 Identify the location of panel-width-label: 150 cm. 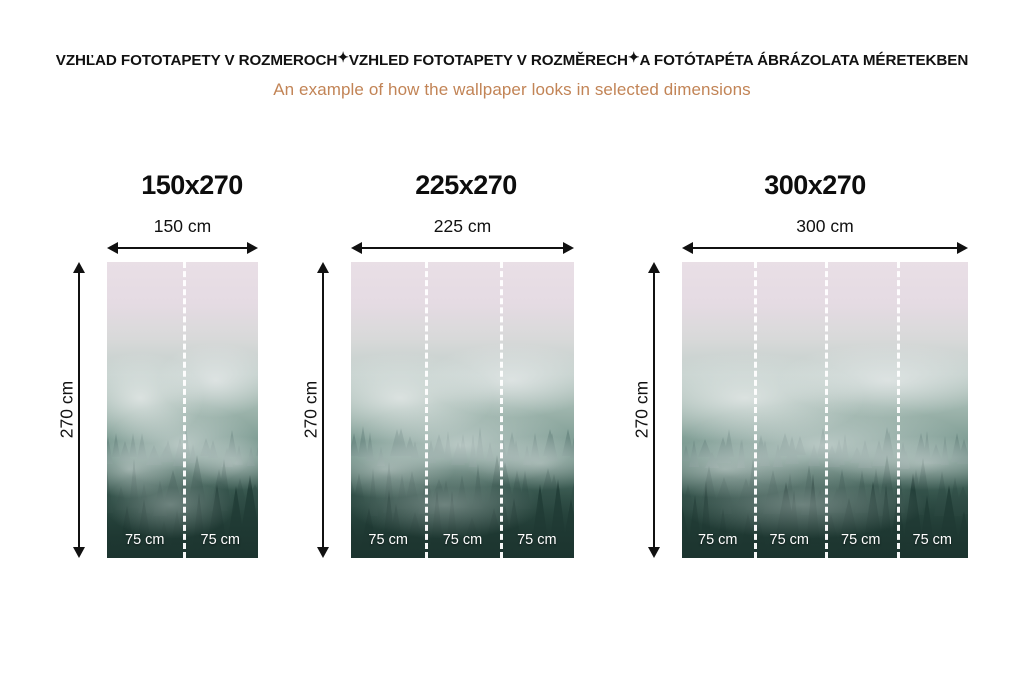
(182, 226).